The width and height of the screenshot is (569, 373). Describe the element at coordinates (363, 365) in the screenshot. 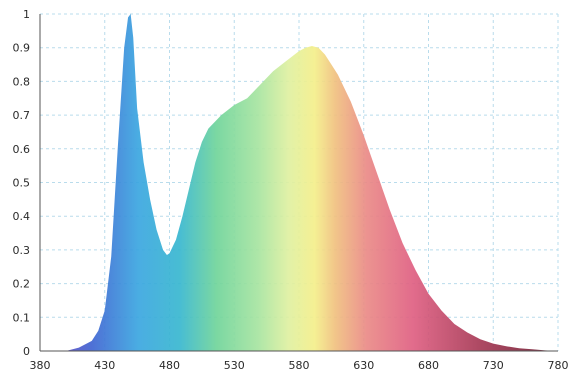

I see `x-tick-label: 630` at that location.